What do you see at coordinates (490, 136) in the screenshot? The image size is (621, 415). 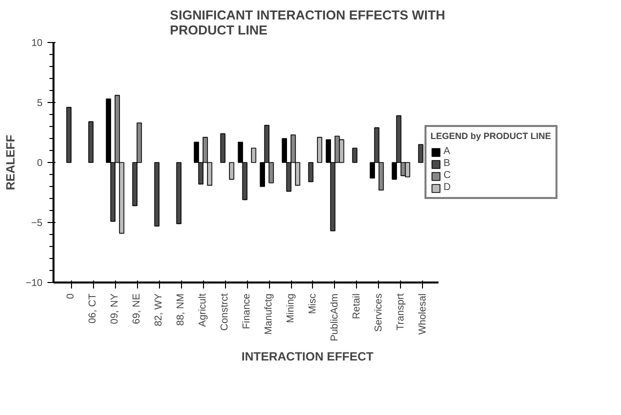 I see `legend-title: LEGEND by PRODUCT LINE` at bounding box center [490, 136].